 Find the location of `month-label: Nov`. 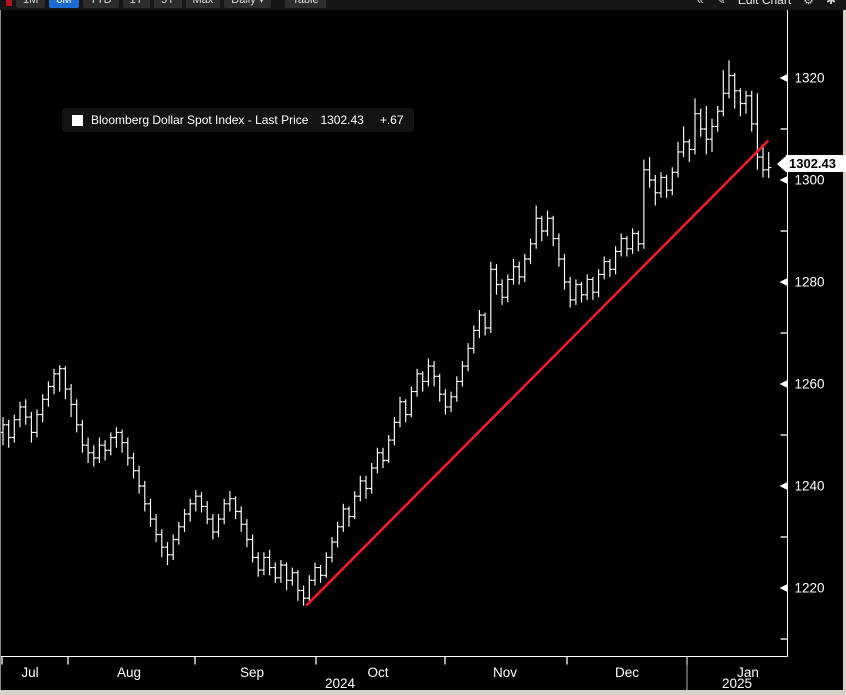

month-label: Nov is located at coordinates (505, 672).